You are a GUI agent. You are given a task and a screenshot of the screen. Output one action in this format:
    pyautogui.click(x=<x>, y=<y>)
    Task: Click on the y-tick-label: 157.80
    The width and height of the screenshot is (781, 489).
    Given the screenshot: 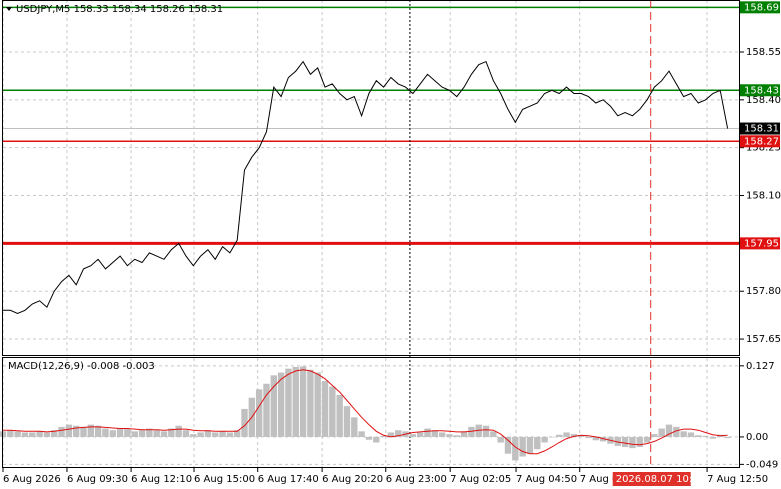 What is the action you would take?
    pyautogui.click(x=763, y=291)
    